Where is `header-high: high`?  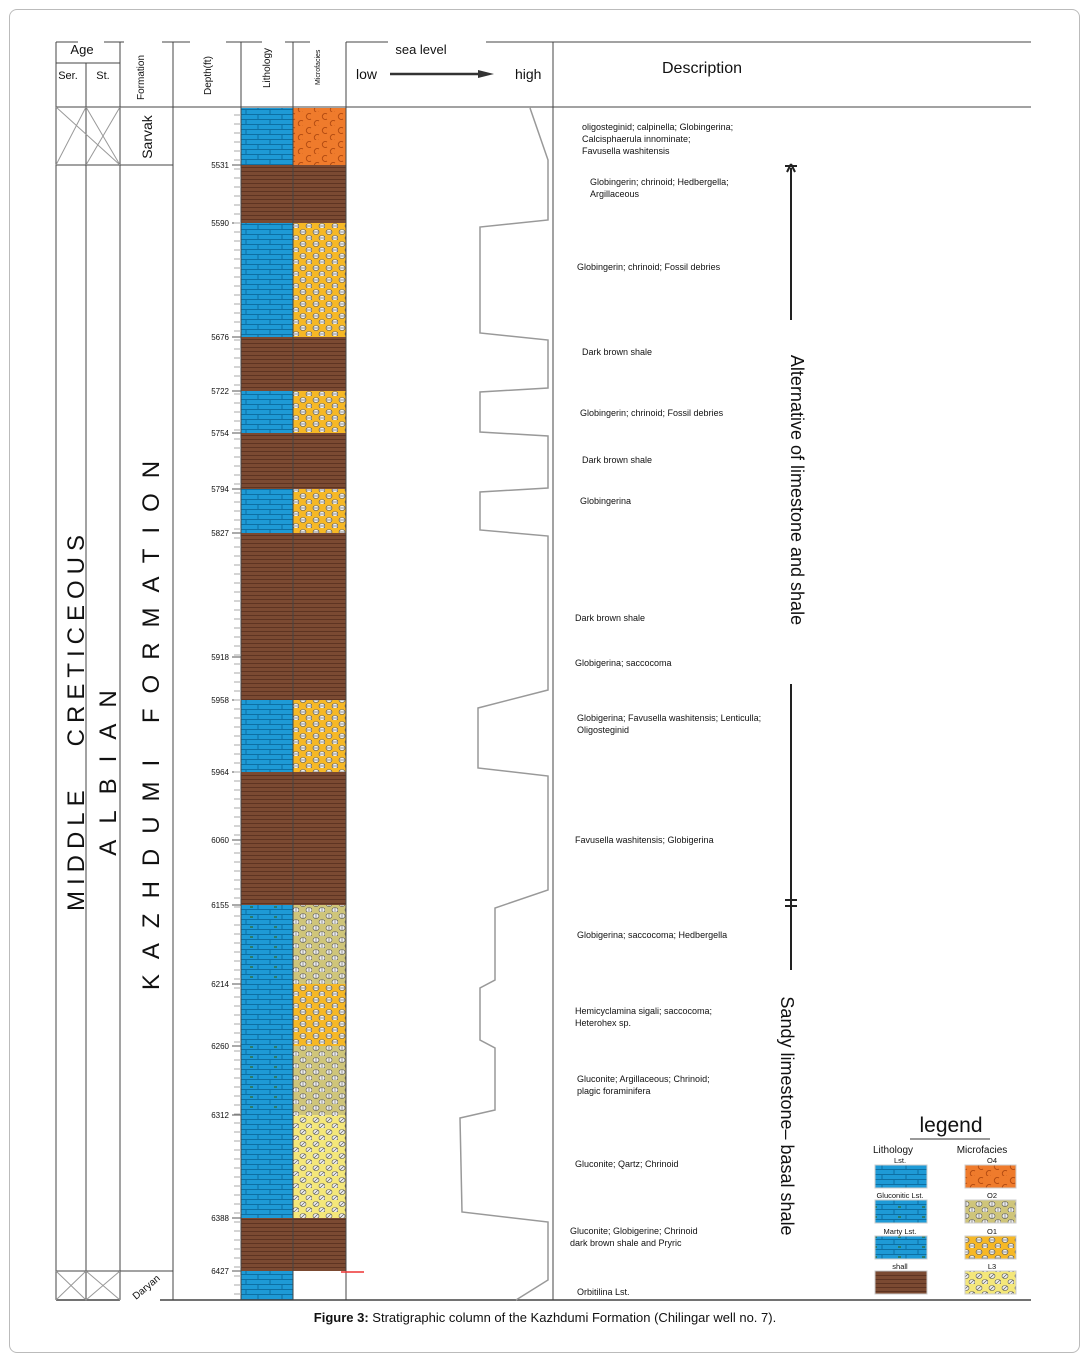
header-high: high is located at coordinates (528, 74).